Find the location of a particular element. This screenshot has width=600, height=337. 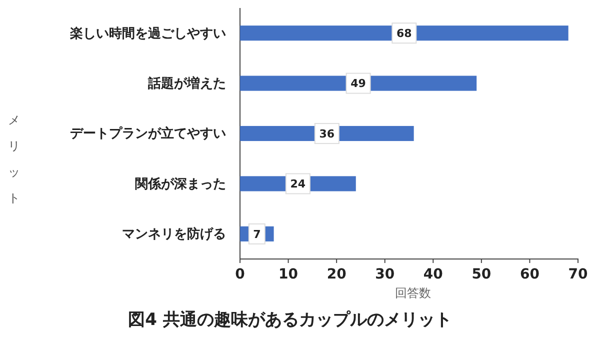

data-label: 24 is located at coordinates (298, 184).